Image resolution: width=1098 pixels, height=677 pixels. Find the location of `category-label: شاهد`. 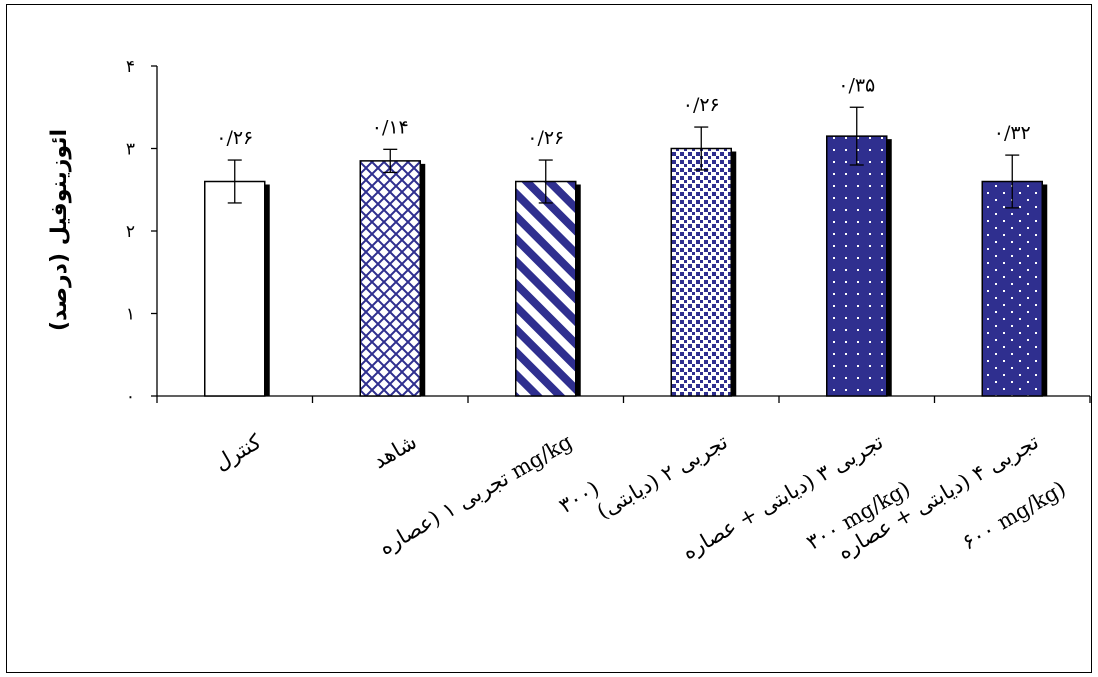

category-label: شاهد is located at coordinates (395, 452).